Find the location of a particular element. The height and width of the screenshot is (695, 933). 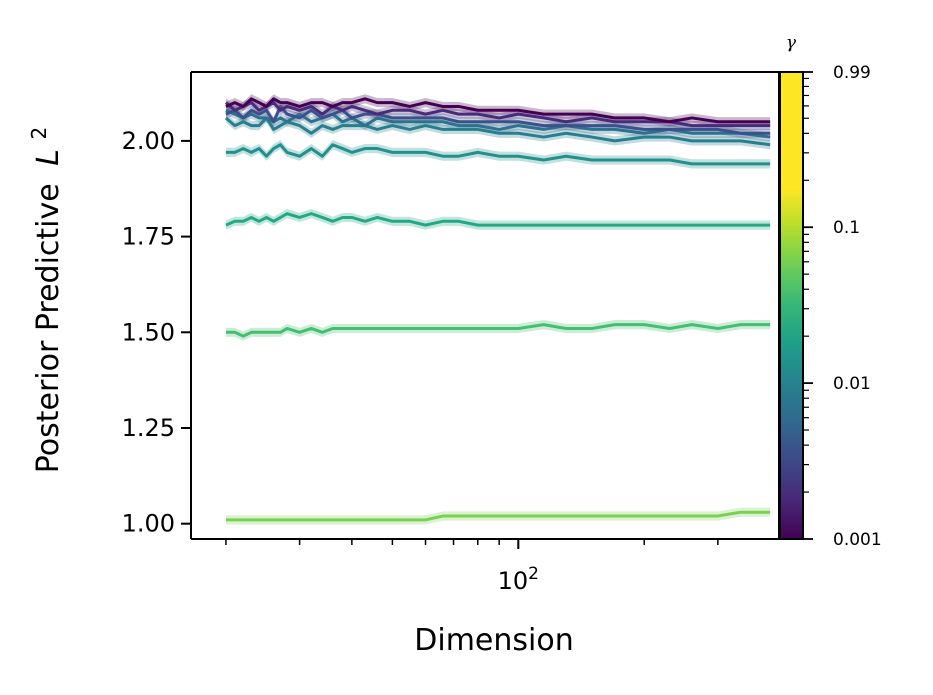

colorbar: 0.001 0.01 0.1 0.99 γ is located at coordinates (830, 291).